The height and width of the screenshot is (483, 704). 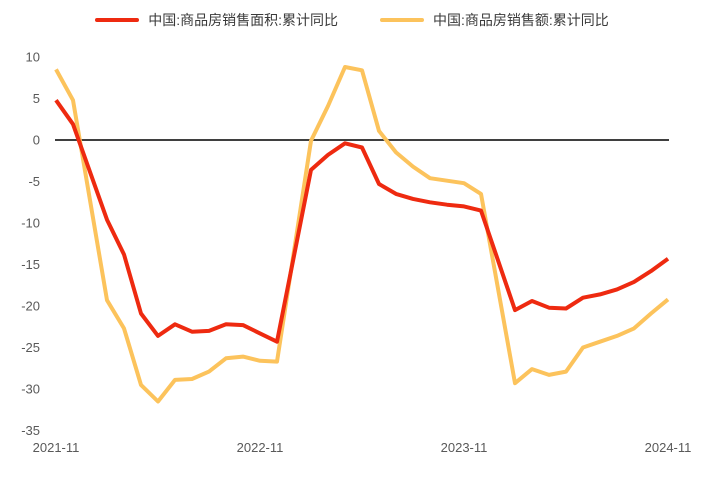 What do you see at coordinates (30, 264) in the screenshot?
I see `y-axis-tick-label: -15` at bounding box center [30, 264].